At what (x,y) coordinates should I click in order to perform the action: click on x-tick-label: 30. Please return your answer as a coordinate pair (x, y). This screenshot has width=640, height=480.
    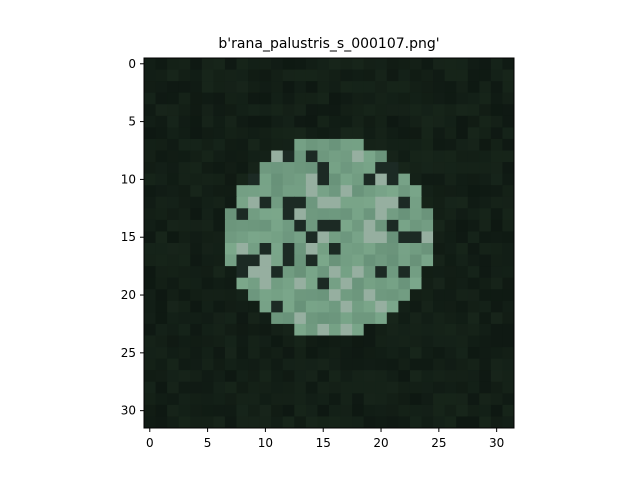
    Looking at the image, I should click on (496, 443).